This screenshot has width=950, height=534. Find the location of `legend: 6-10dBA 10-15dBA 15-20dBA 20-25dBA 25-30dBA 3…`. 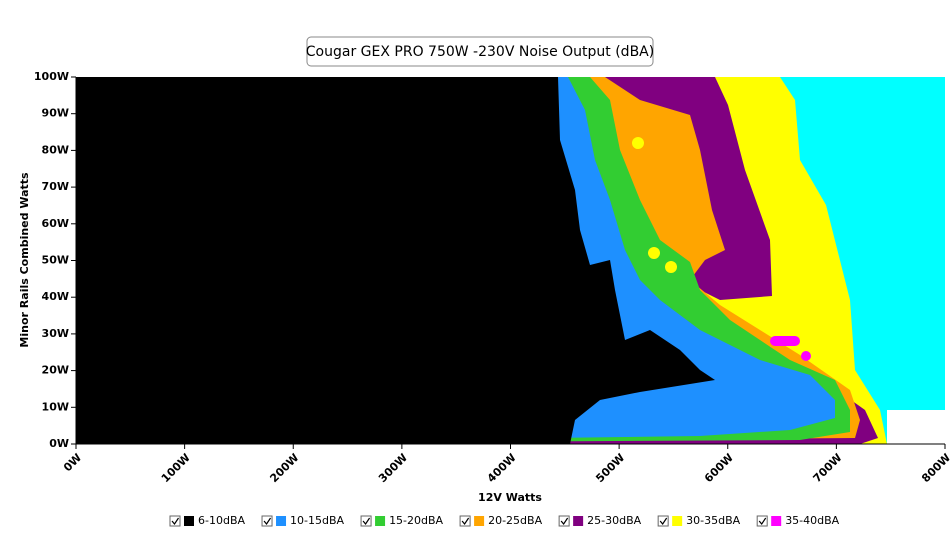

legend: 6-10dBA 10-15dBA 15-20dBA 20-25dBA 25-30dBA 3… is located at coordinates (504, 520).